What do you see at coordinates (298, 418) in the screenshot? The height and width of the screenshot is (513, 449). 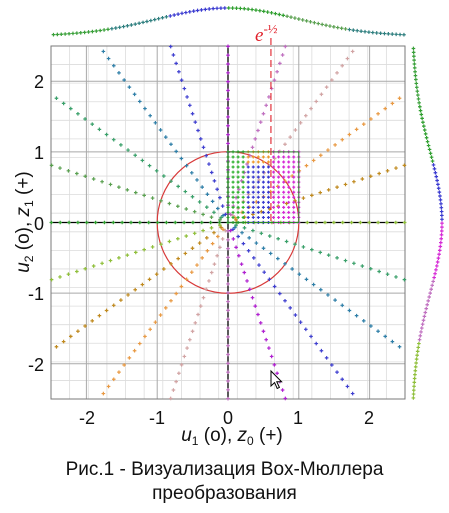 I see `x-tick-label: 1` at bounding box center [298, 418].